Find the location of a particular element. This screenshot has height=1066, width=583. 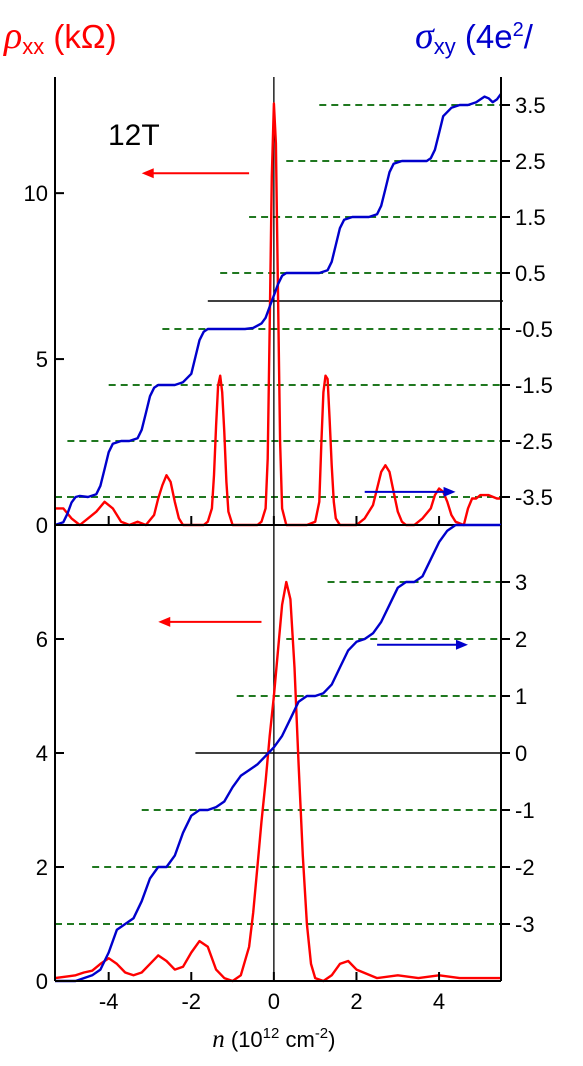

rho-subscript: xx is located at coordinates (33, 46).